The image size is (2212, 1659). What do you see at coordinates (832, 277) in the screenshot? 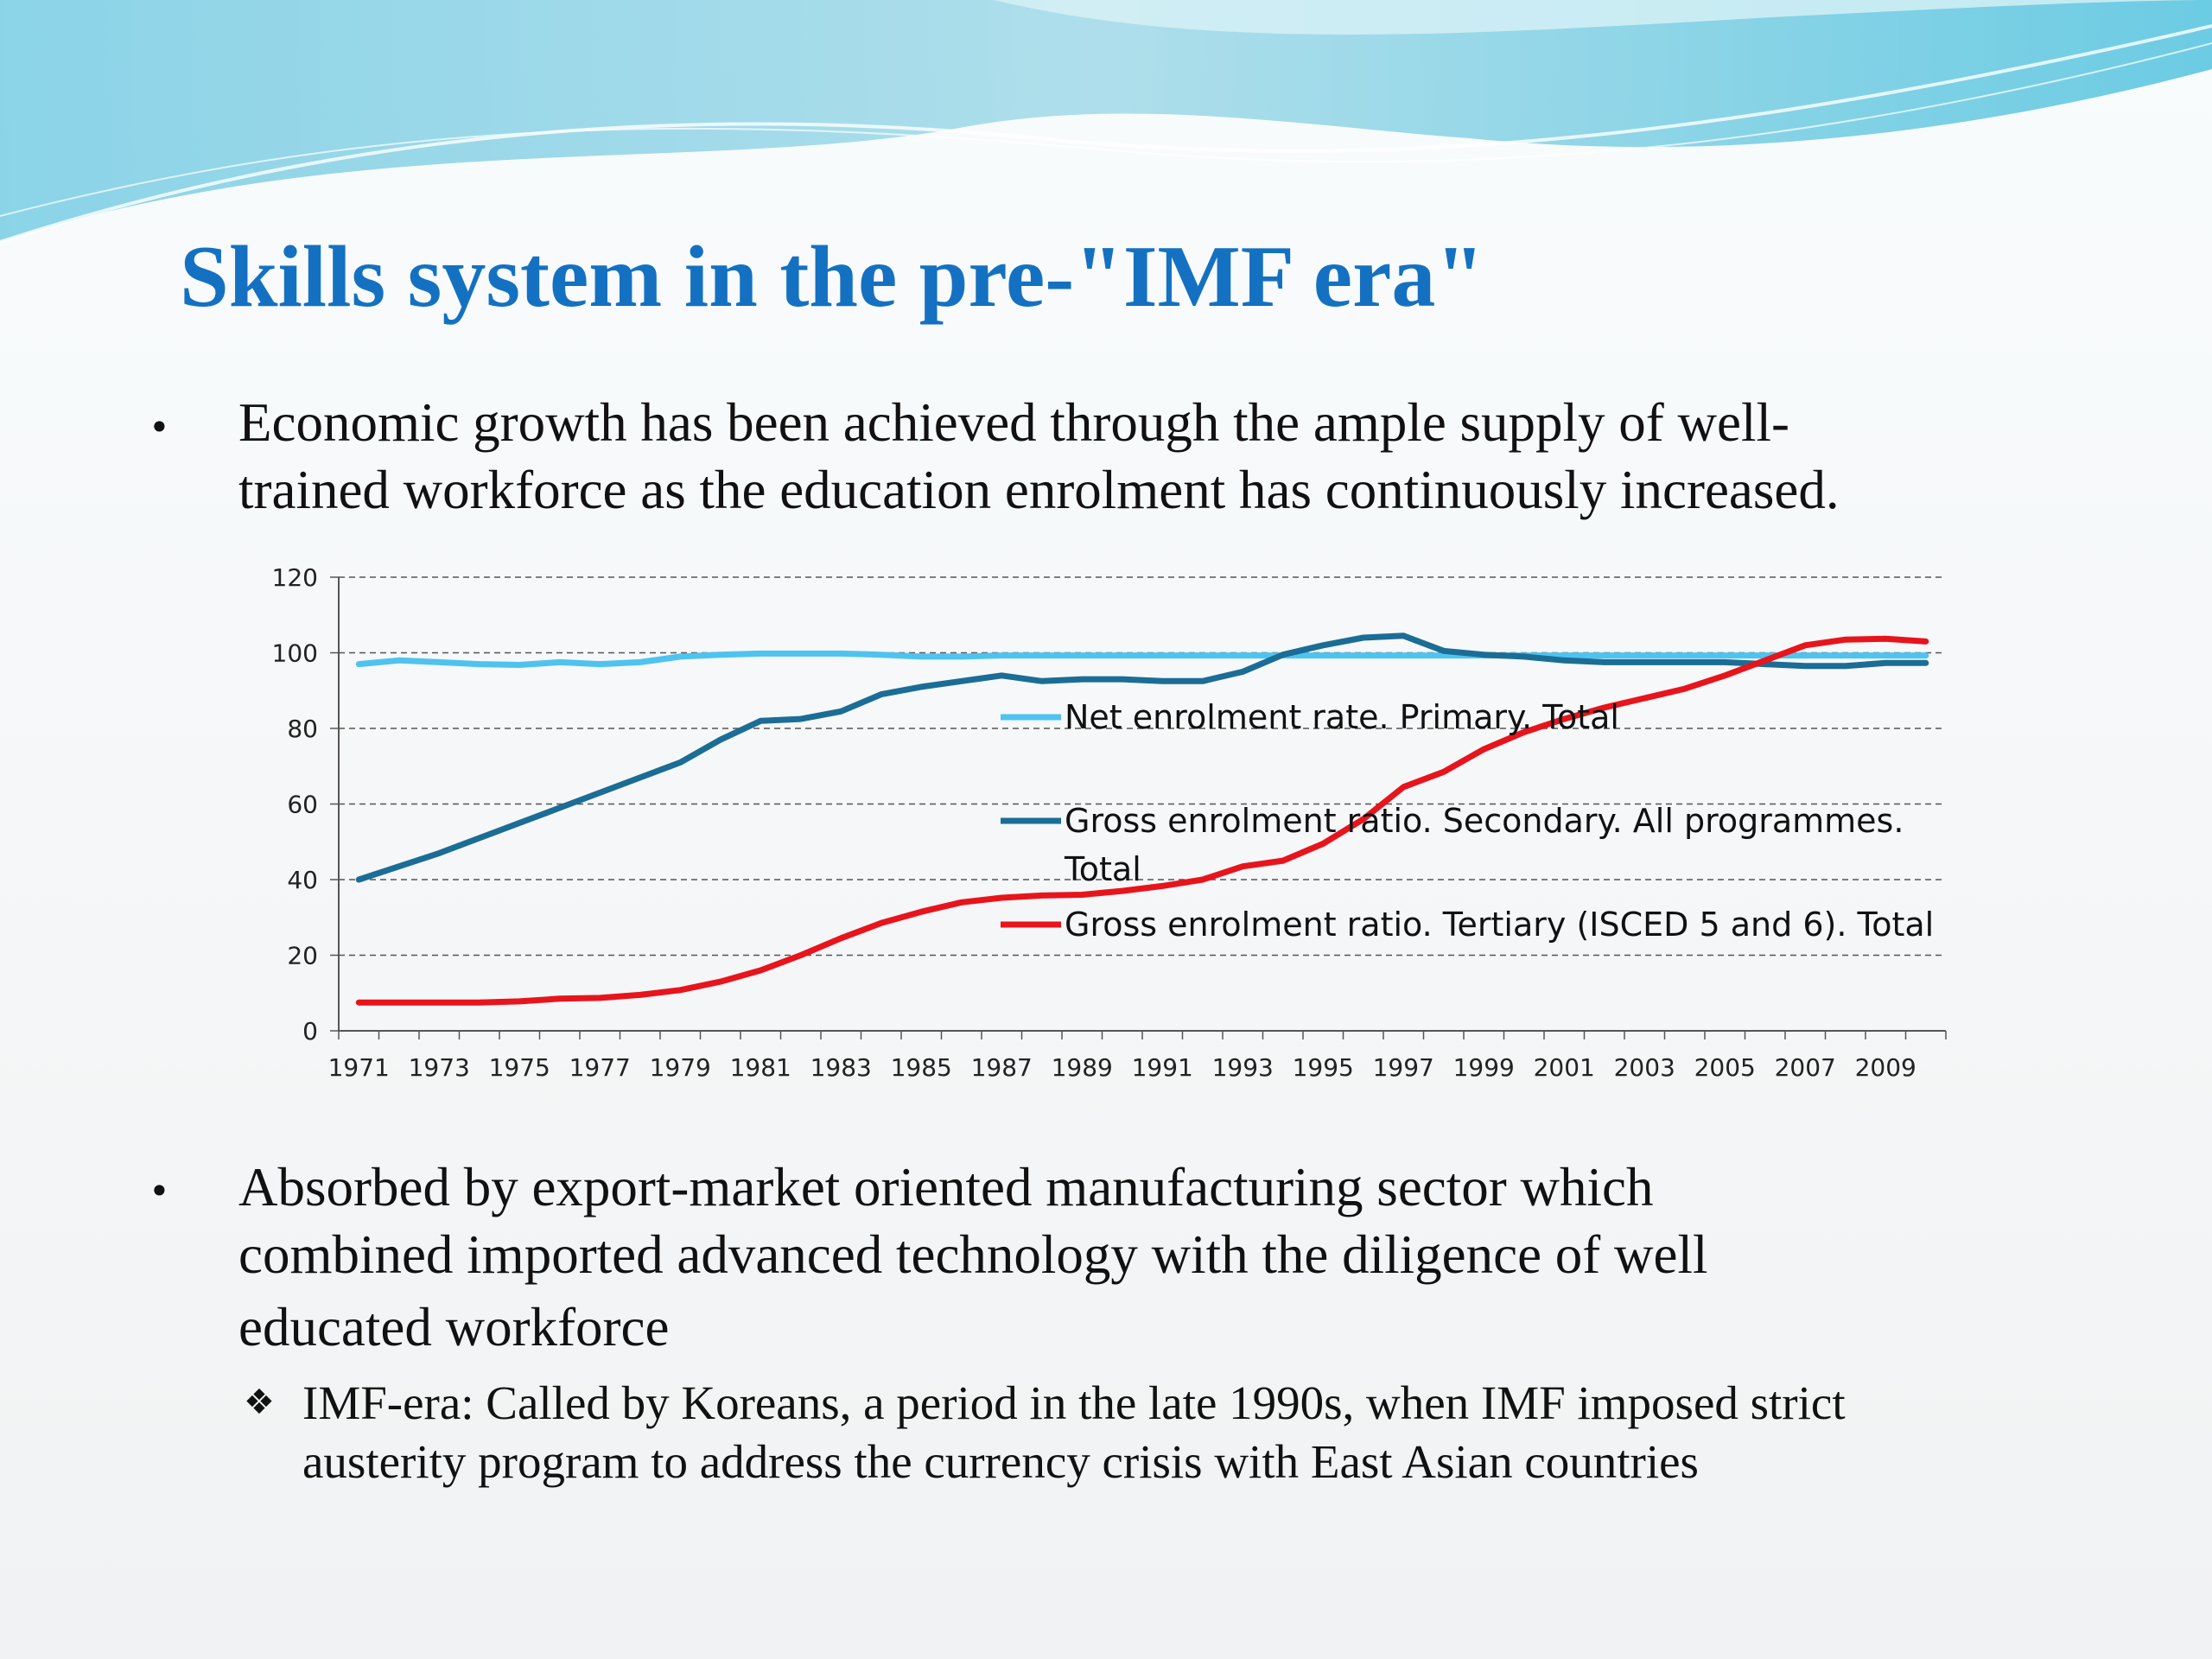
I see `slide-title: Skills system in the pre-"IMF era"` at bounding box center [832, 277].